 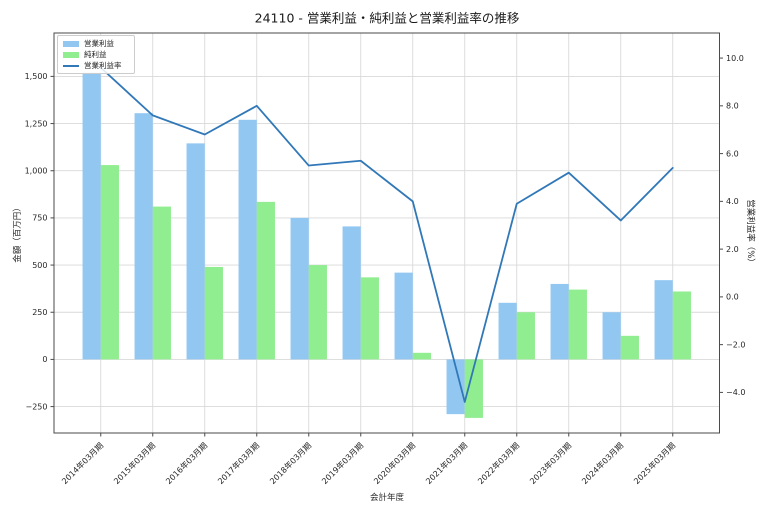 What do you see at coordinates (603, 463) in the screenshot?
I see `x-tick-label: 2024年03月期` at bounding box center [603, 463].